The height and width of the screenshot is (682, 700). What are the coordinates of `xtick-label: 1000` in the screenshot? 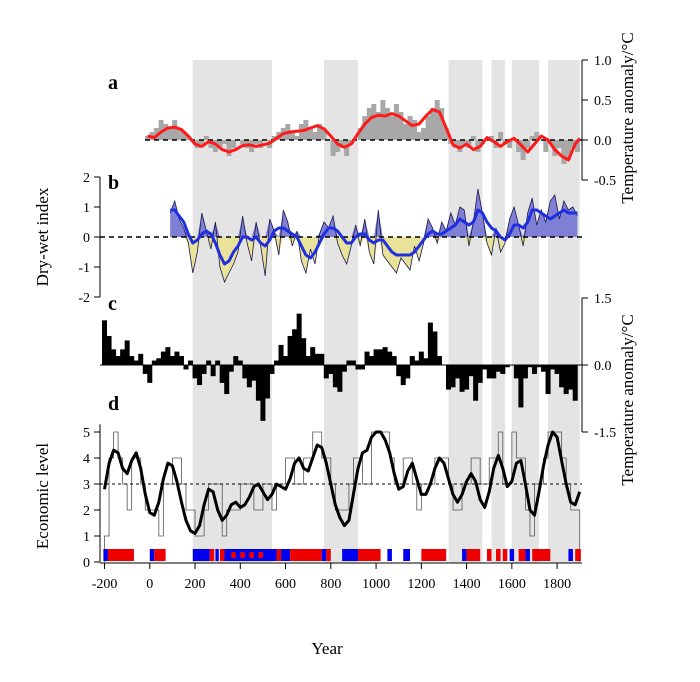 It's located at (376, 584).